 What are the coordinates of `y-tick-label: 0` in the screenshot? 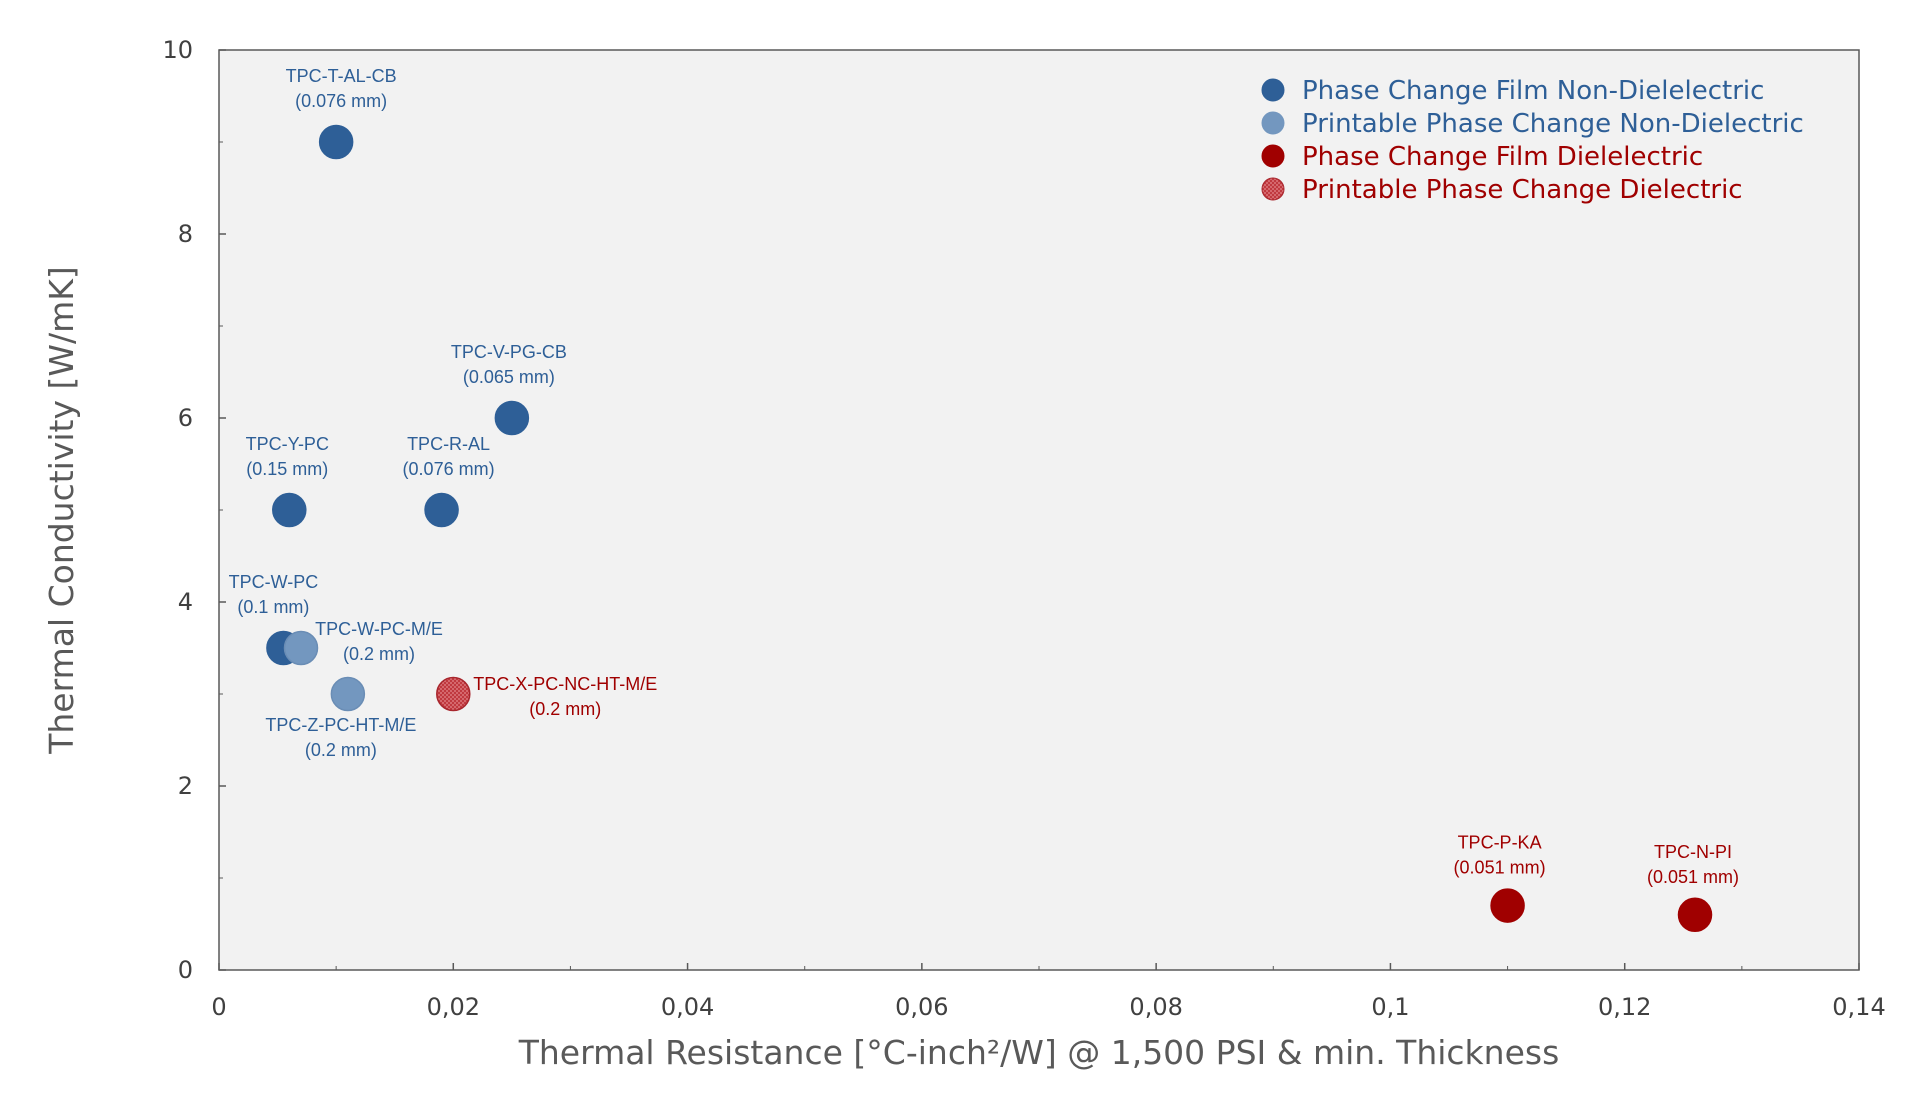 It's located at (185, 970).